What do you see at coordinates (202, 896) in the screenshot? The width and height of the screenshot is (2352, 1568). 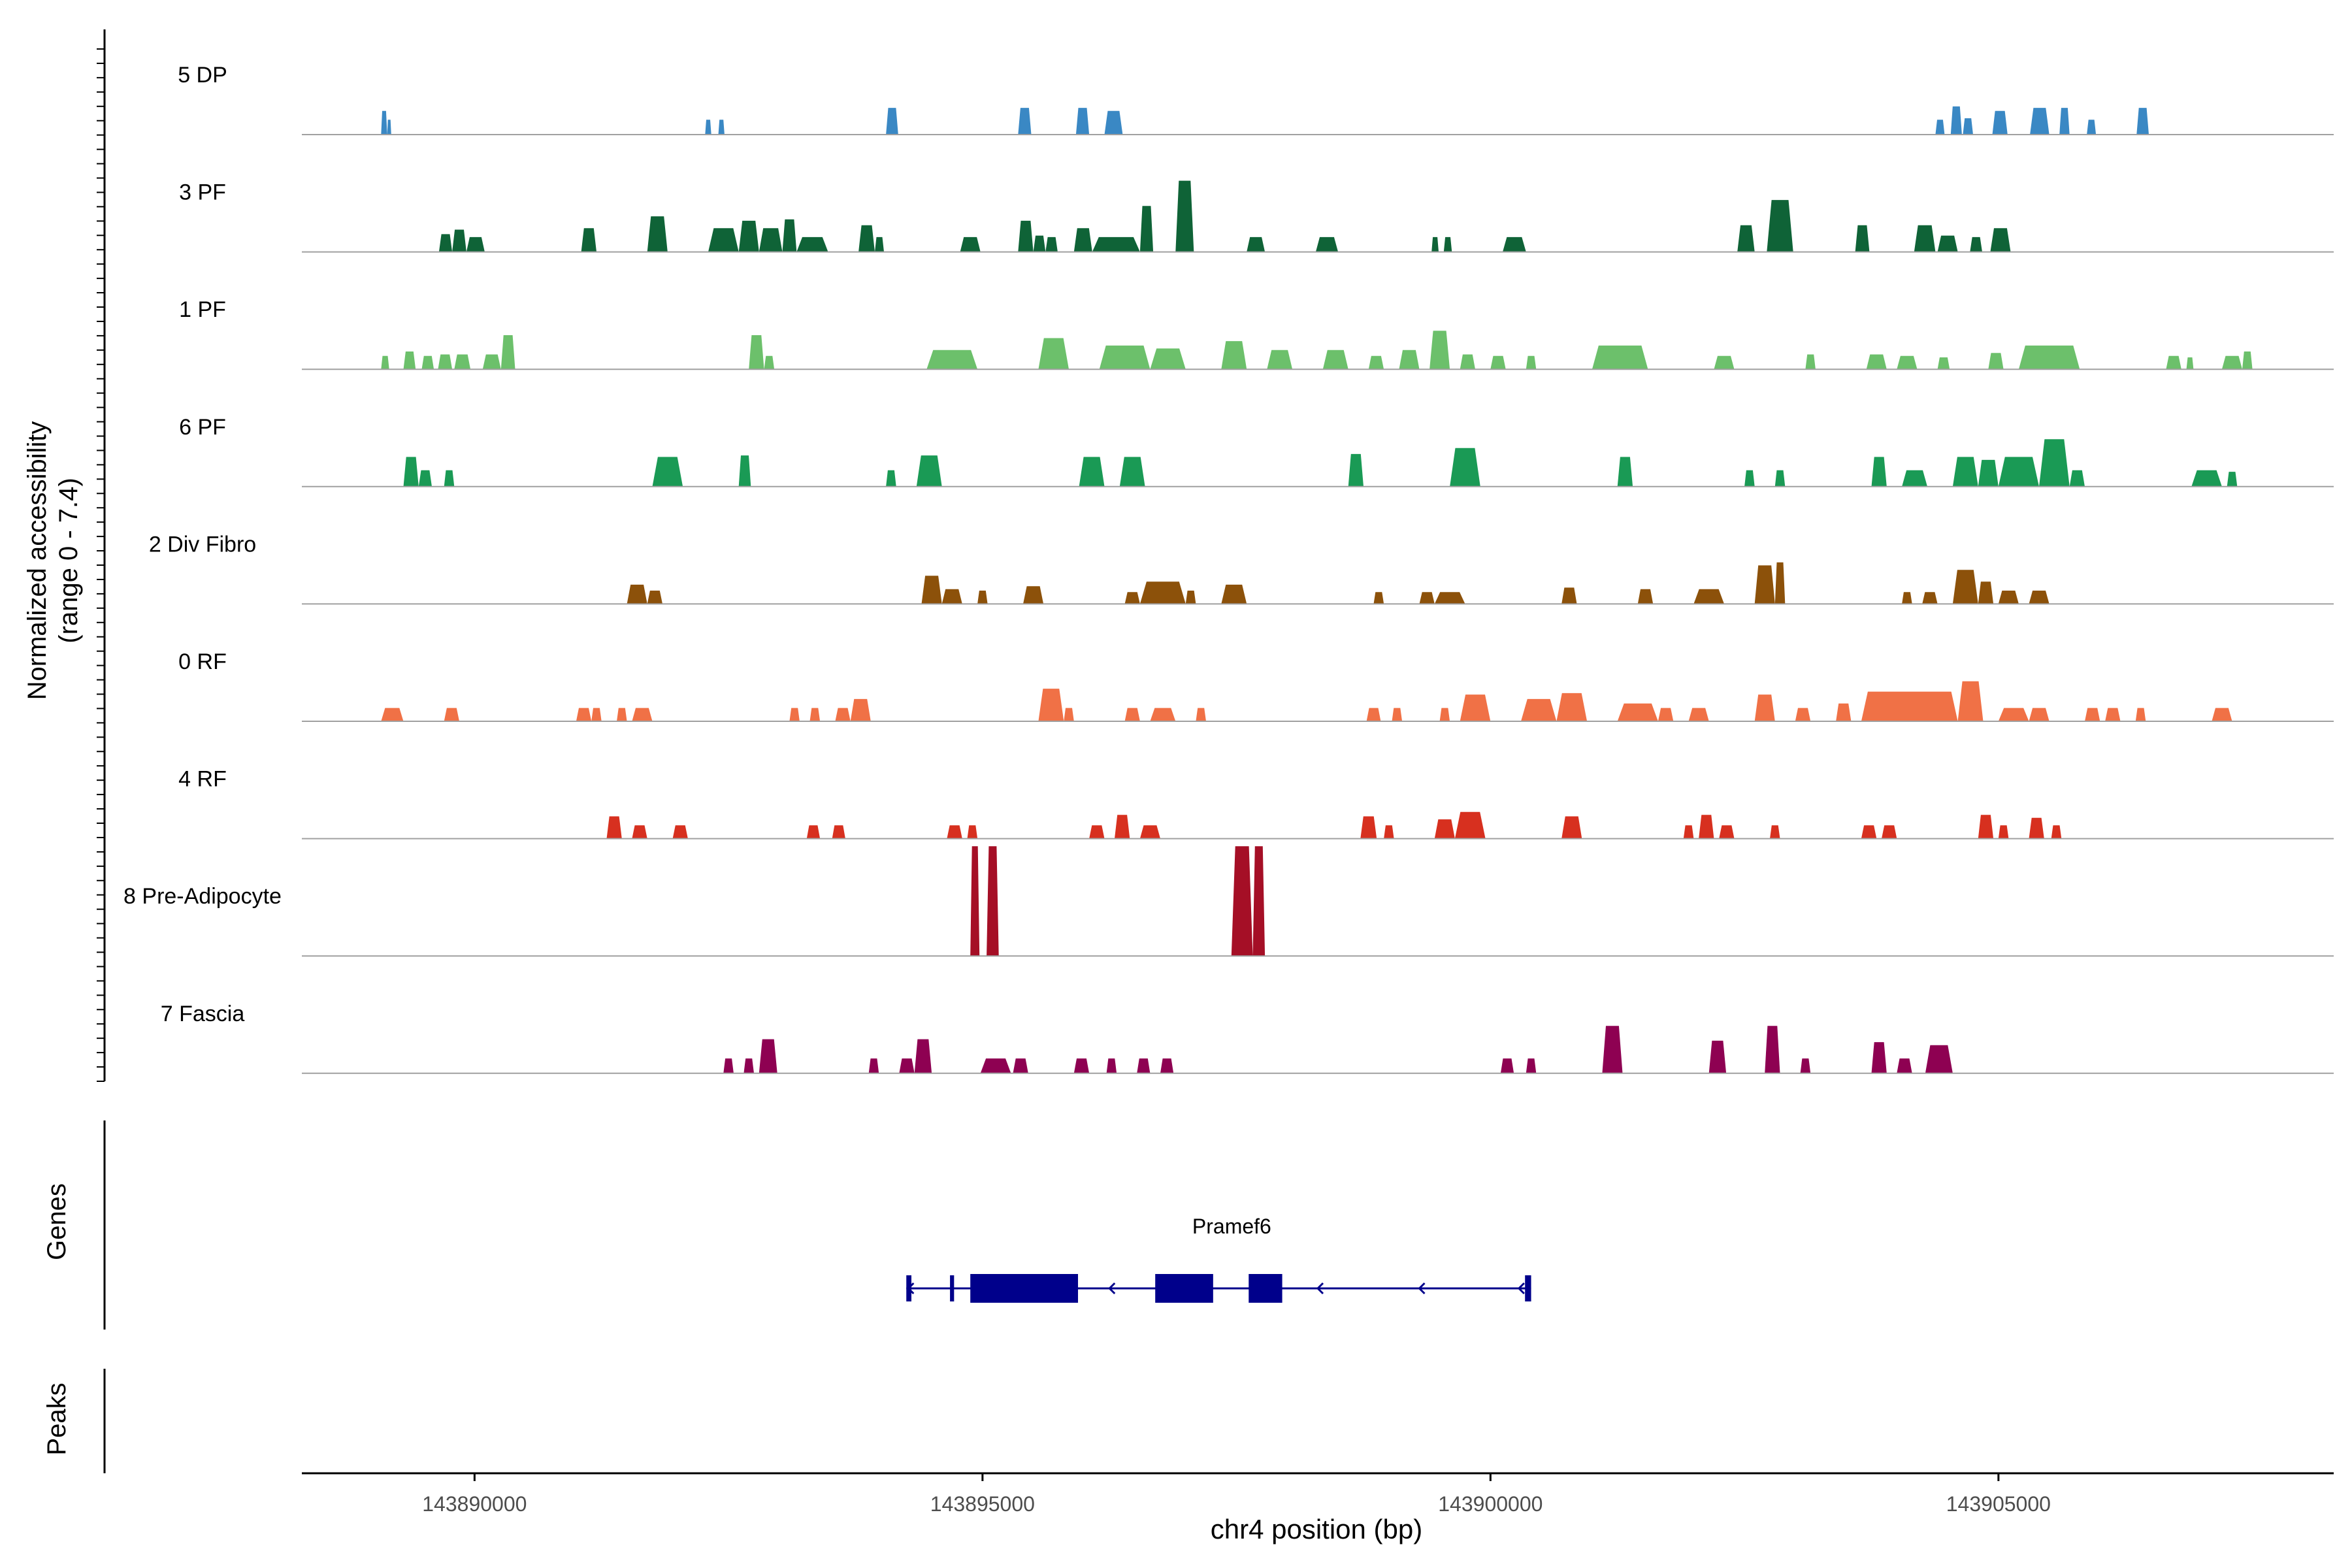 I see `track-label: 8 Pre-Adipocyte` at bounding box center [202, 896].